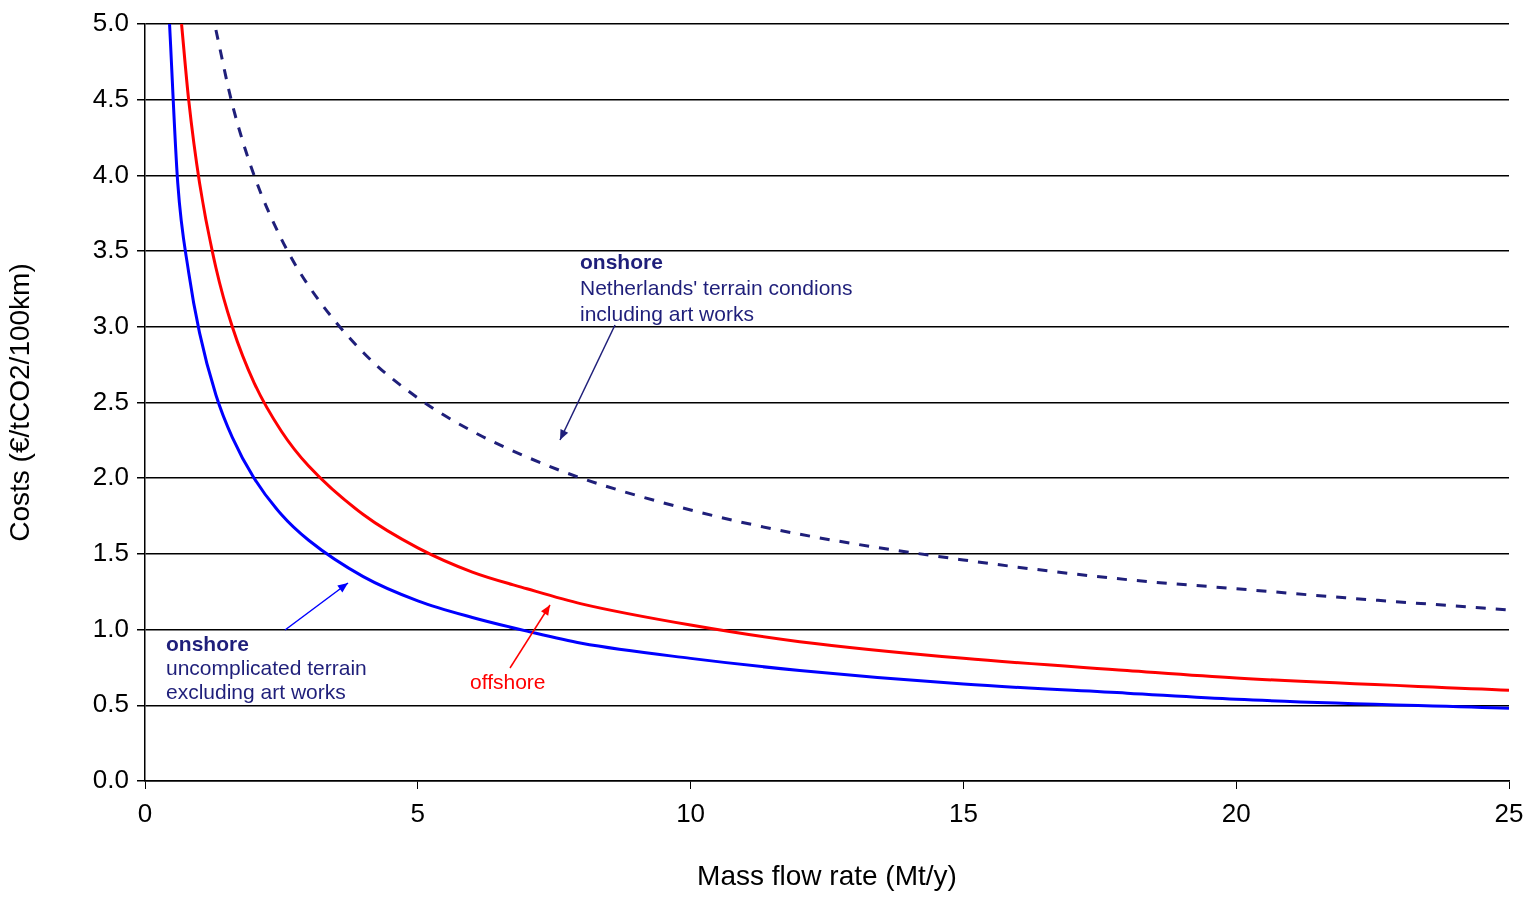  What do you see at coordinates (418, 812) in the screenshot?
I see `x-tick-label: 5` at bounding box center [418, 812].